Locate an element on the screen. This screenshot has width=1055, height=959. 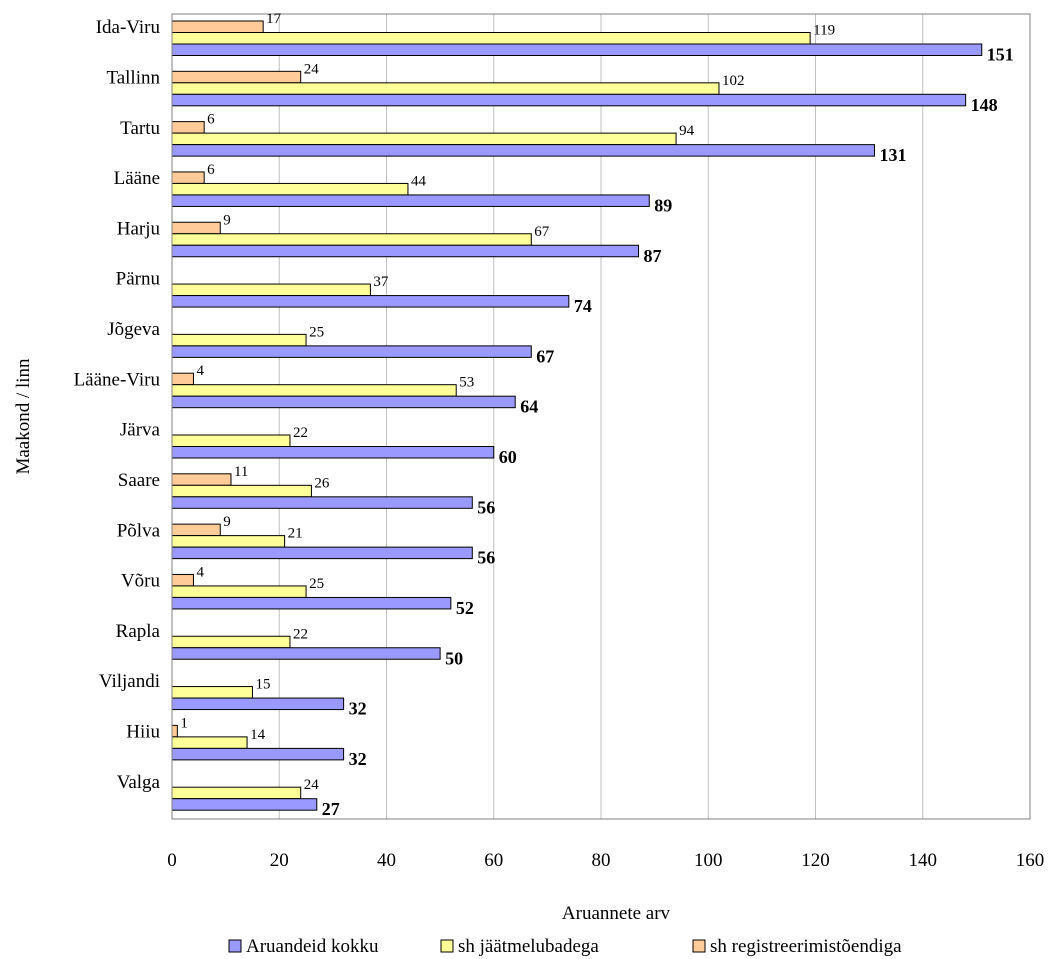
data-label-sh-j-tmelubadega-harju: 67 is located at coordinates (542, 232).